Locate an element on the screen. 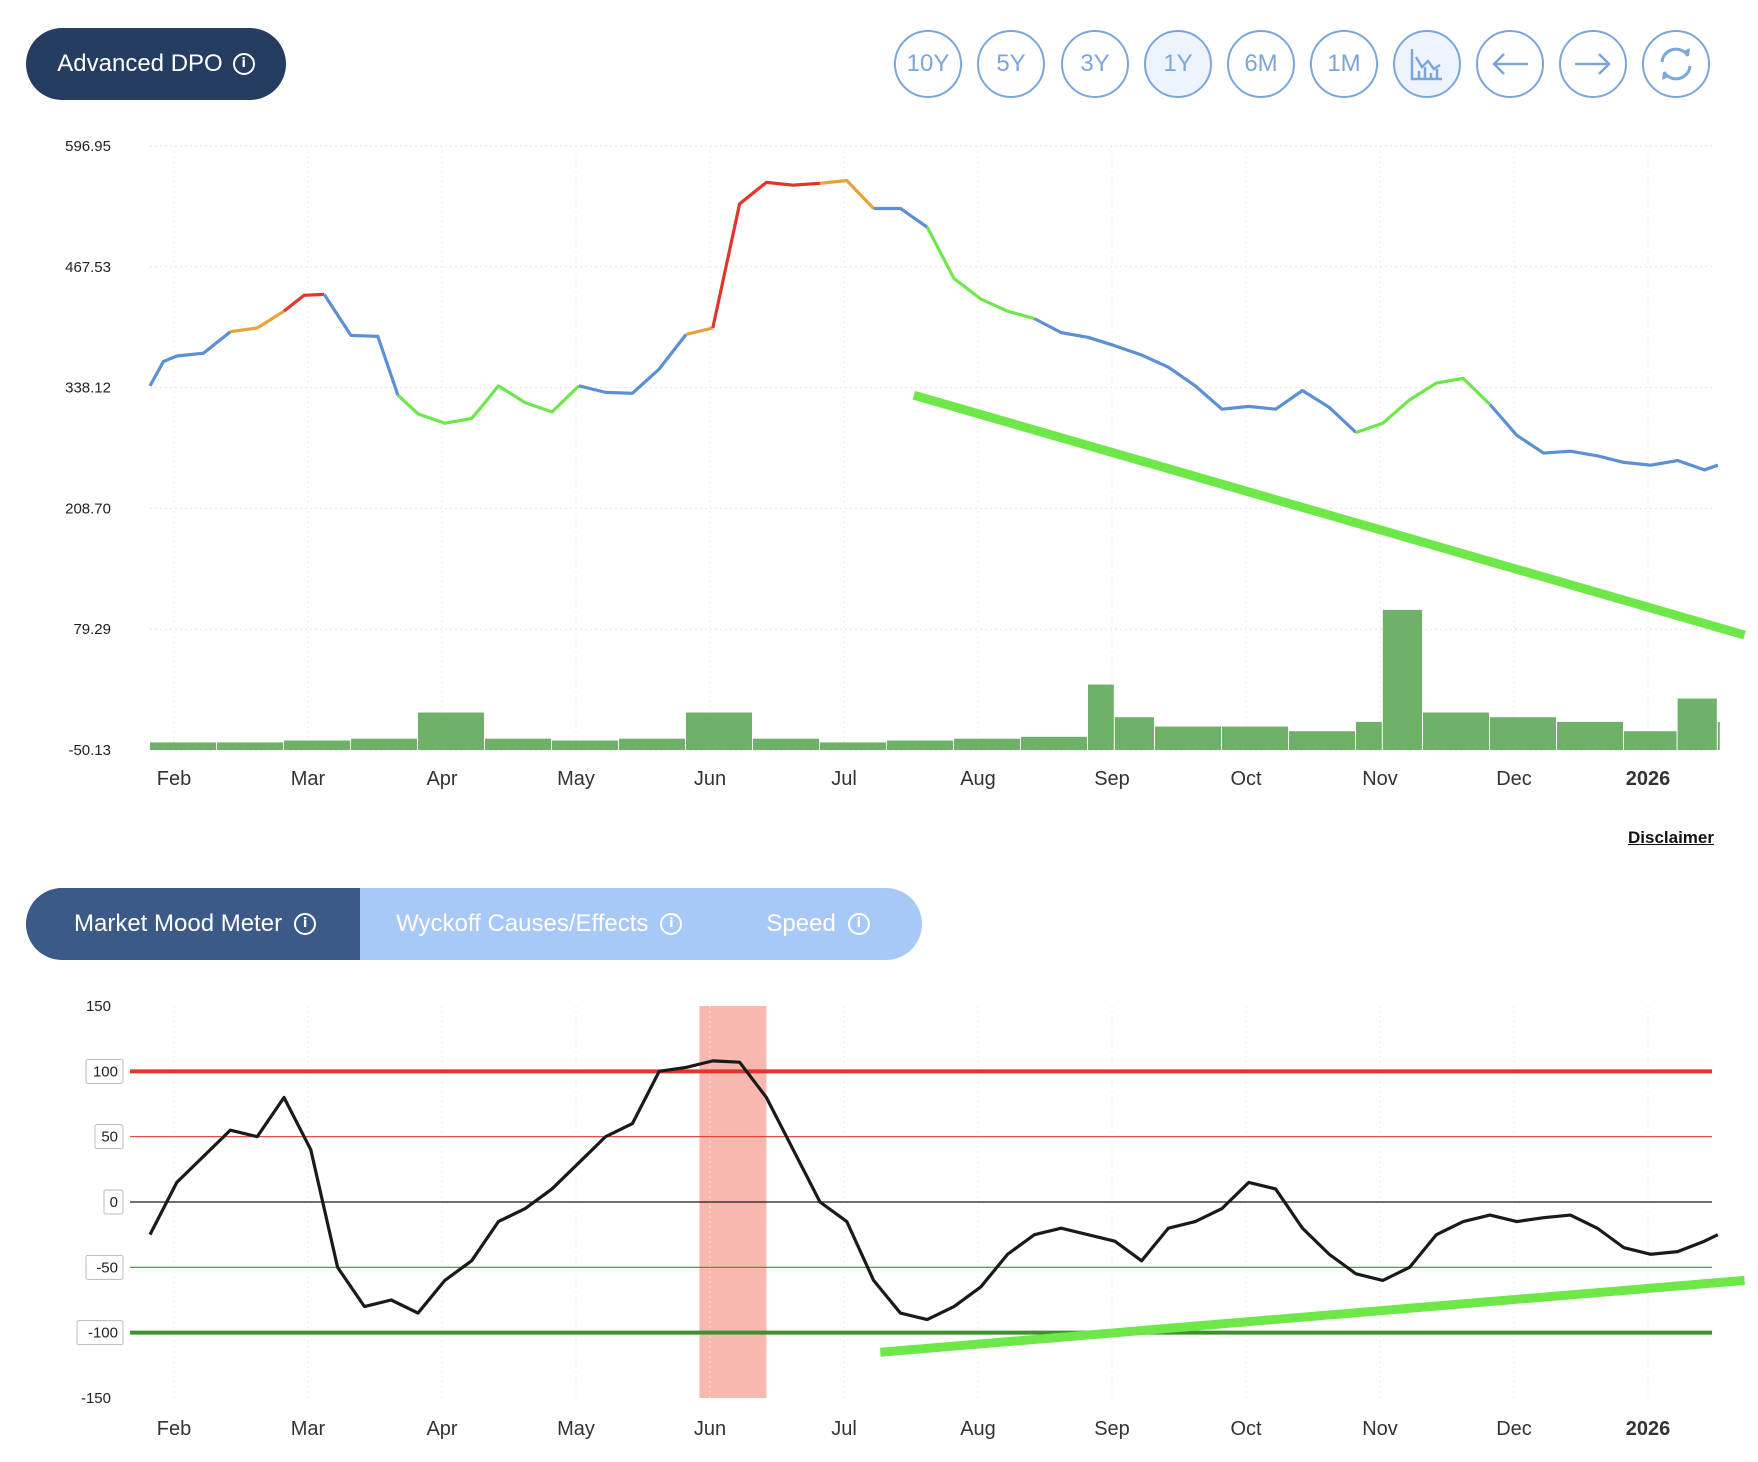 The width and height of the screenshot is (1758, 1462). tab-label: Market Mood Meter is located at coordinates (178, 923).